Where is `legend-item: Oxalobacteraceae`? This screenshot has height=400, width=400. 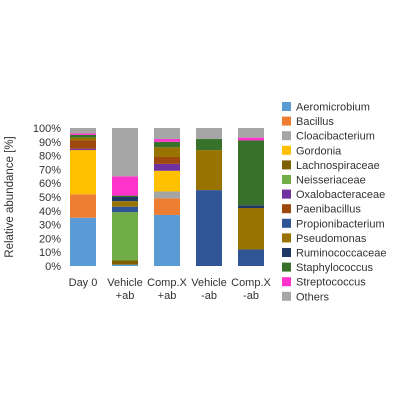 legend-item: Oxalobacteraceae is located at coordinates (333, 195).